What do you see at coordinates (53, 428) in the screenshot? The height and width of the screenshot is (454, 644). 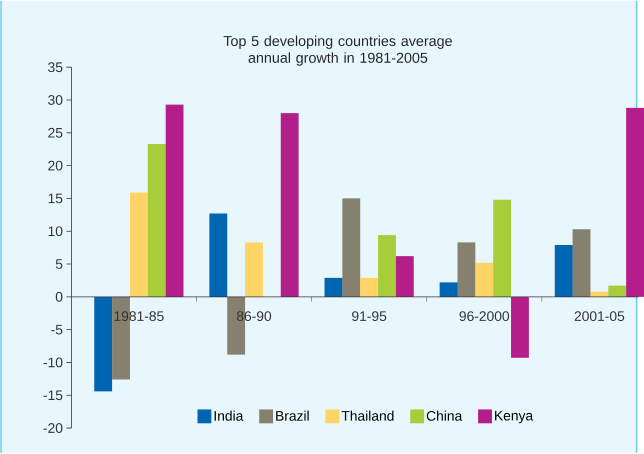 I see `y-tick-label: -20` at bounding box center [53, 428].